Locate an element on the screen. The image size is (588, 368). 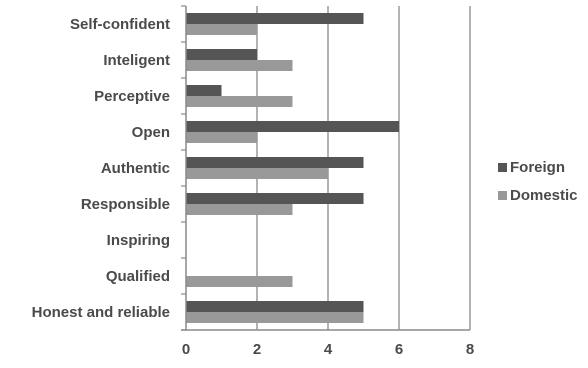
legend-swatch-domestic is located at coordinates (502, 195).